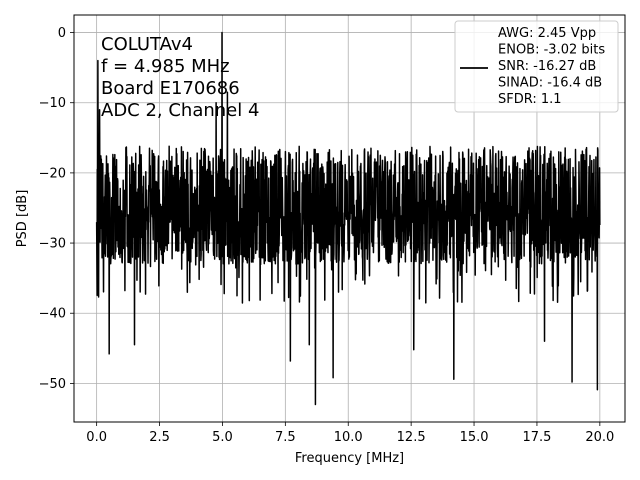  I want to click on x-tick-label: 20.0, so click(599, 437).